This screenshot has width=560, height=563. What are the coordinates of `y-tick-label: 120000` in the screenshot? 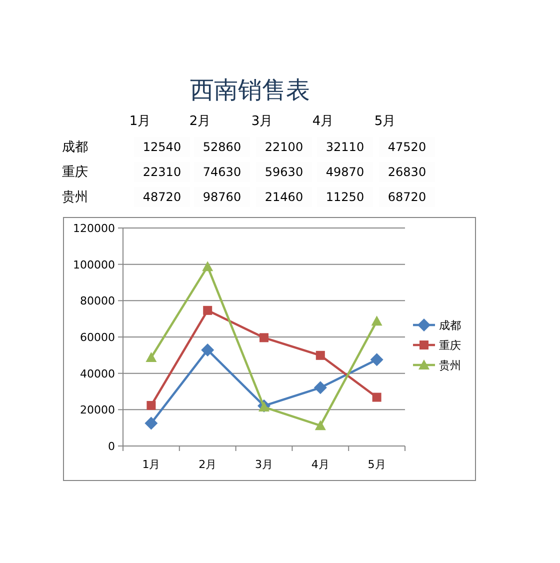 It's located at (94, 228).